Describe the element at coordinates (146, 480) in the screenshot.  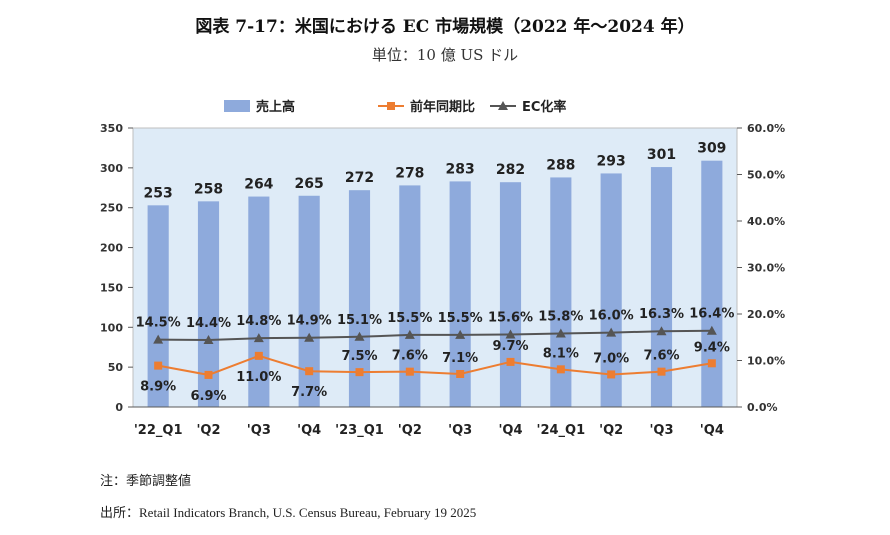
I see `footnote: 注：季節調整値` at that location.